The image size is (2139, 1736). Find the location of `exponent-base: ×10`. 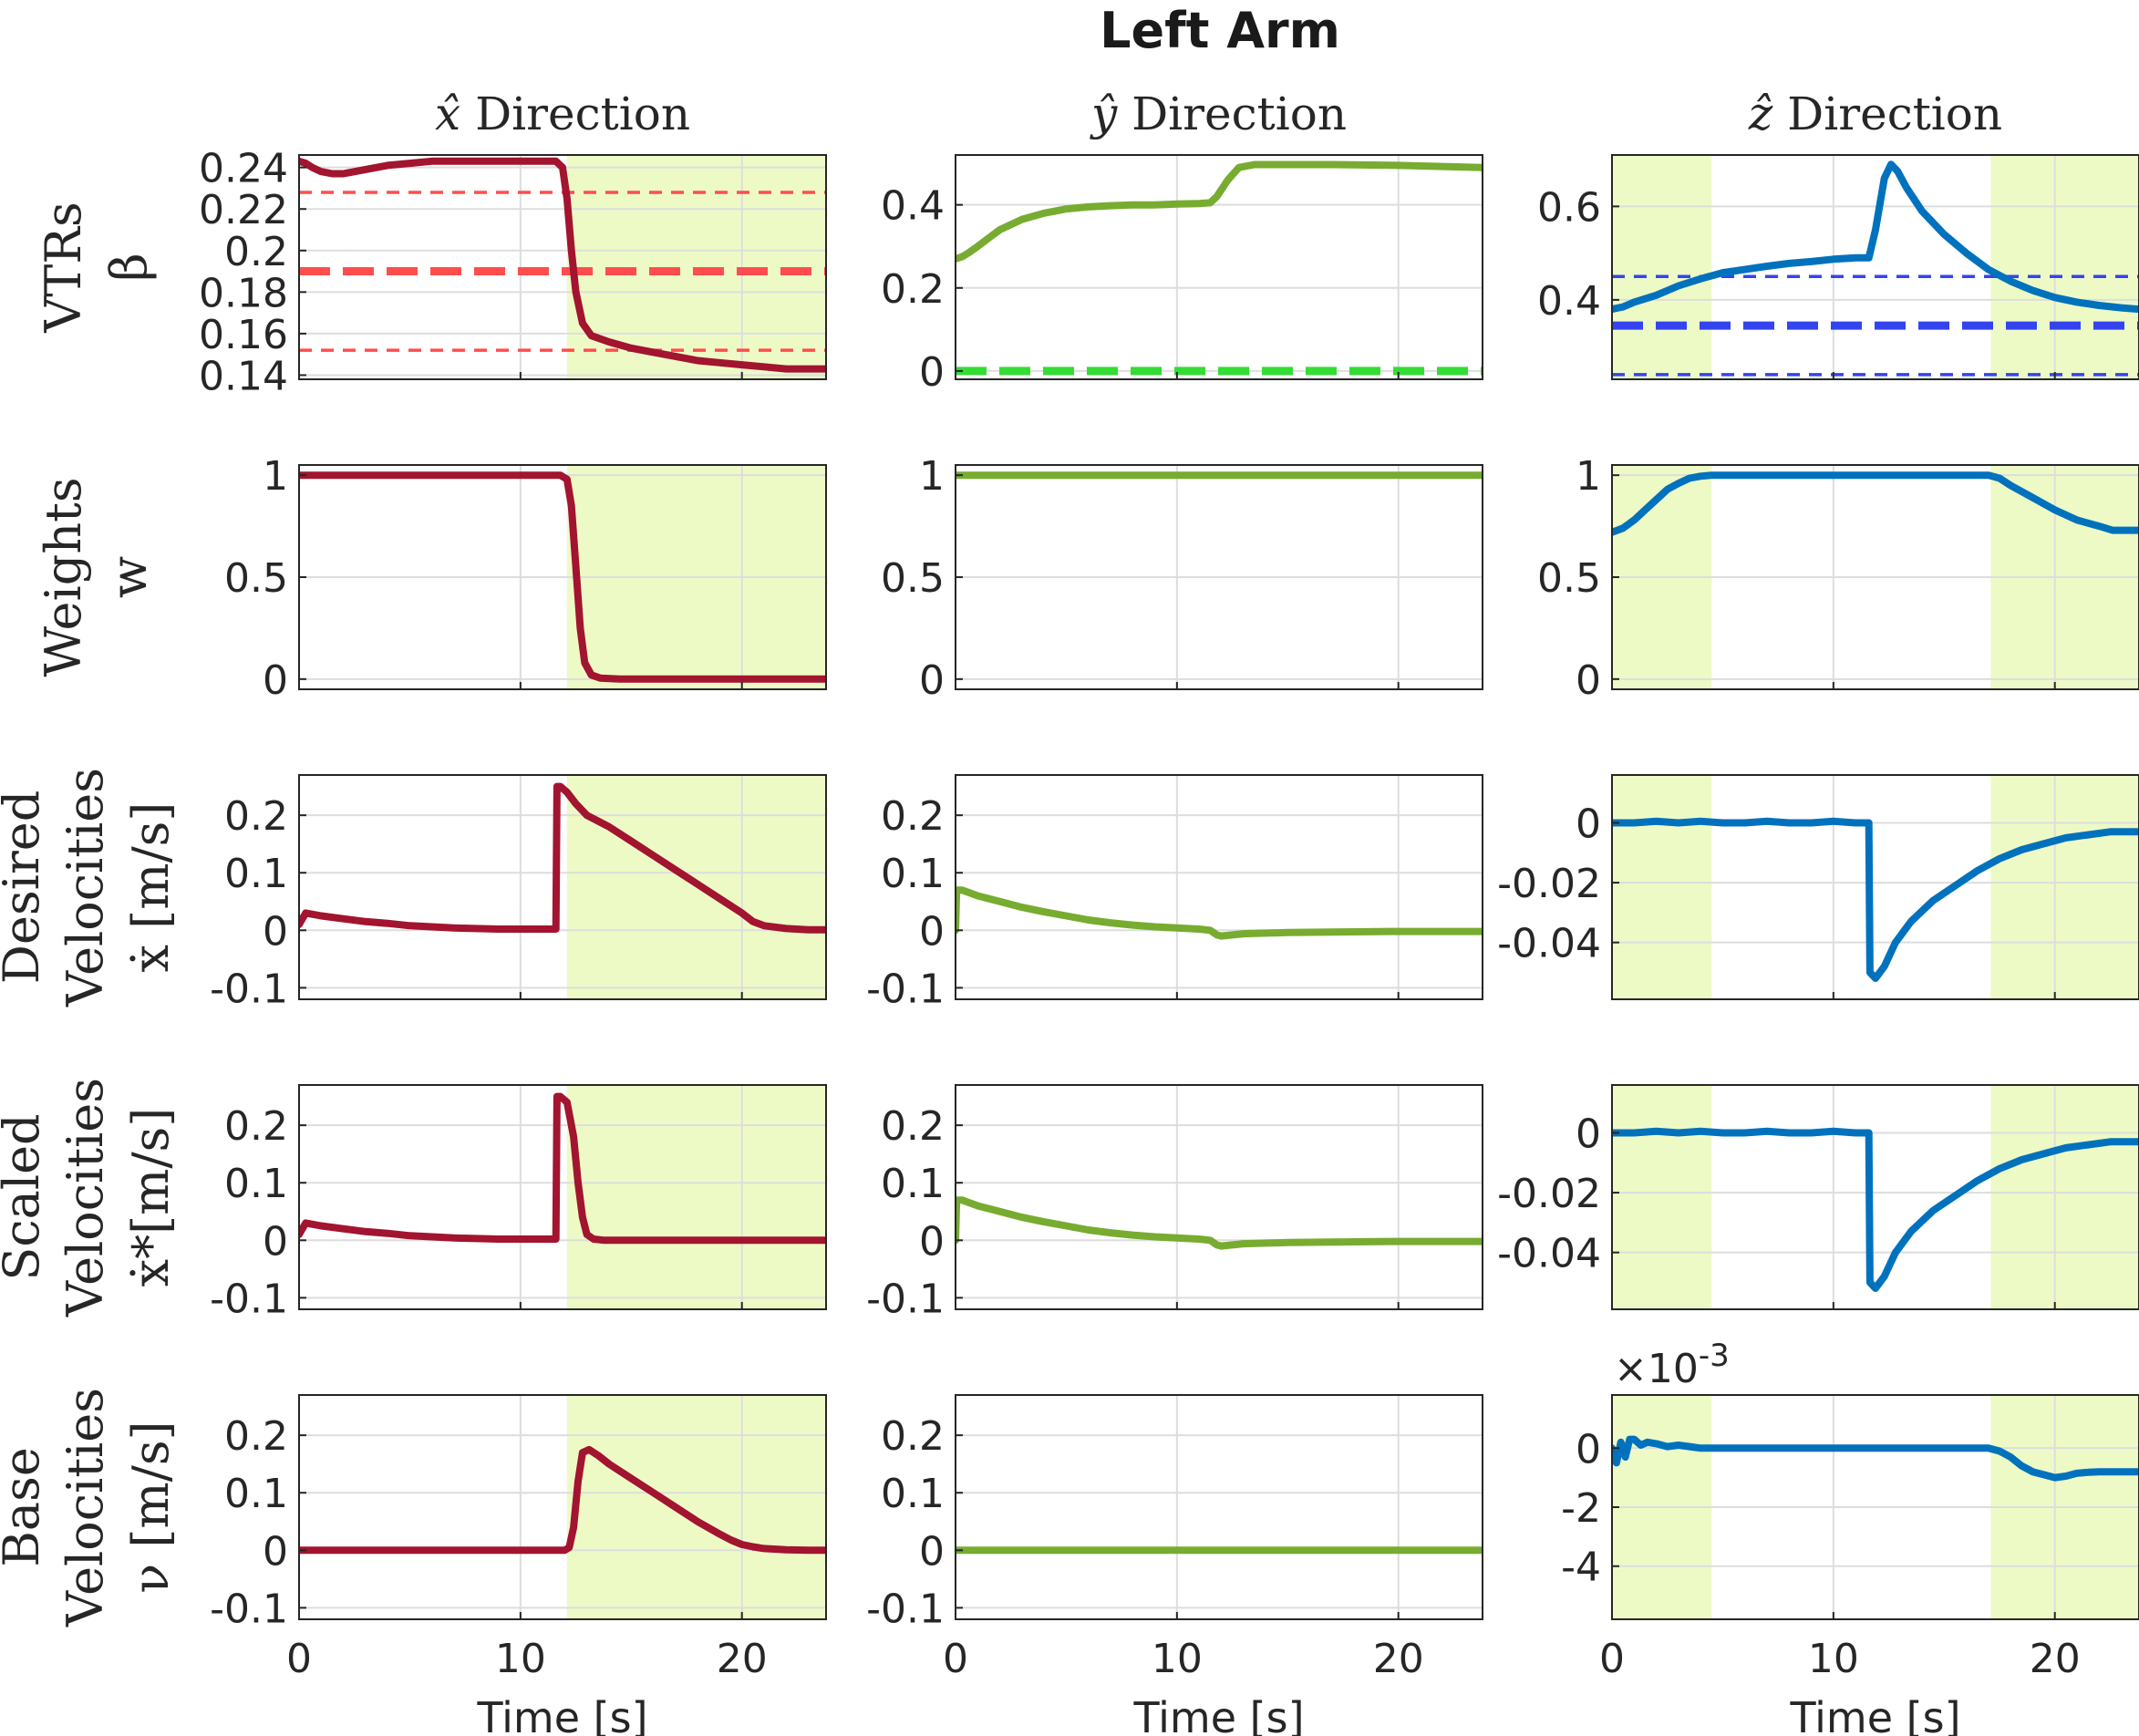

exponent-base: ×10 is located at coordinates (1656, 1369).